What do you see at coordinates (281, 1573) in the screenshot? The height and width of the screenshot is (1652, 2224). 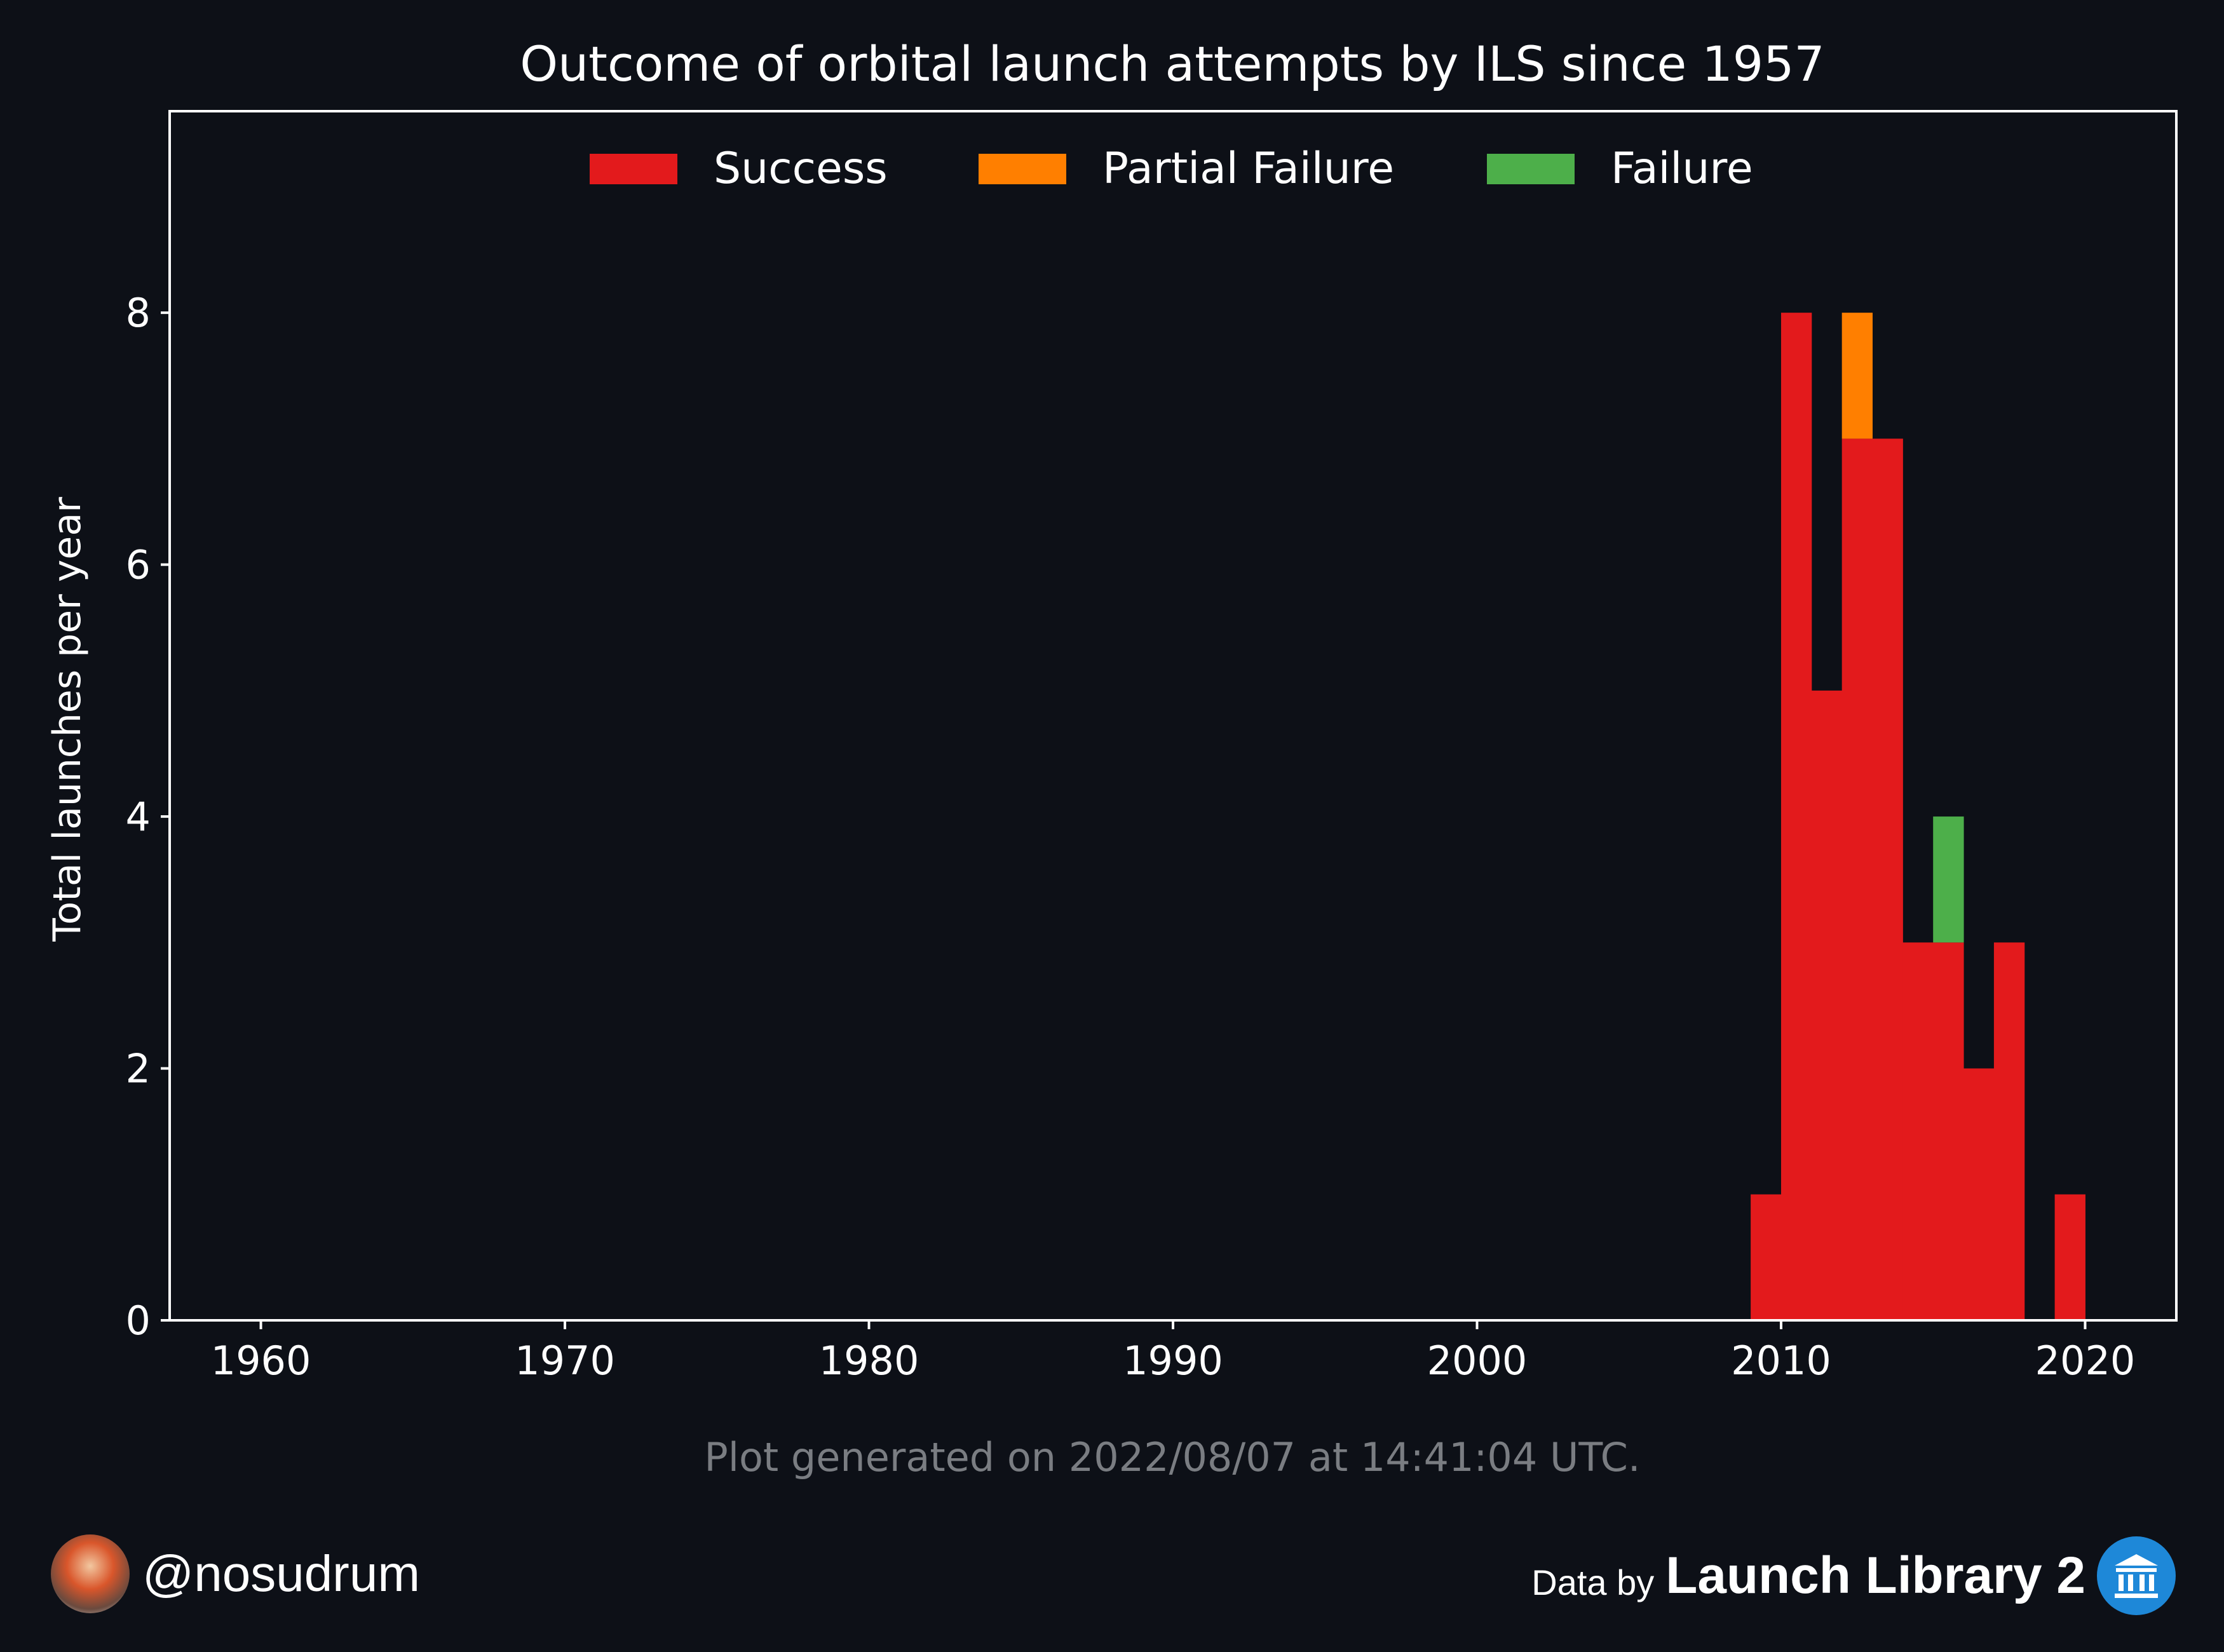 I see `author-handle: @nosudrum` at bounding box center [281, 1573].